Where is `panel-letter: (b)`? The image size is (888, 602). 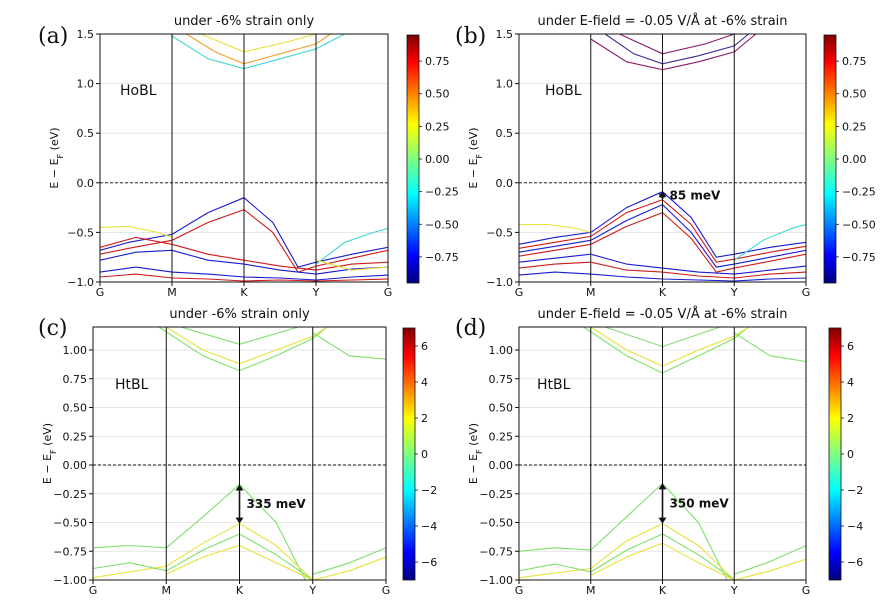
panel-letter: (b) is located at coordinates (470, 36).